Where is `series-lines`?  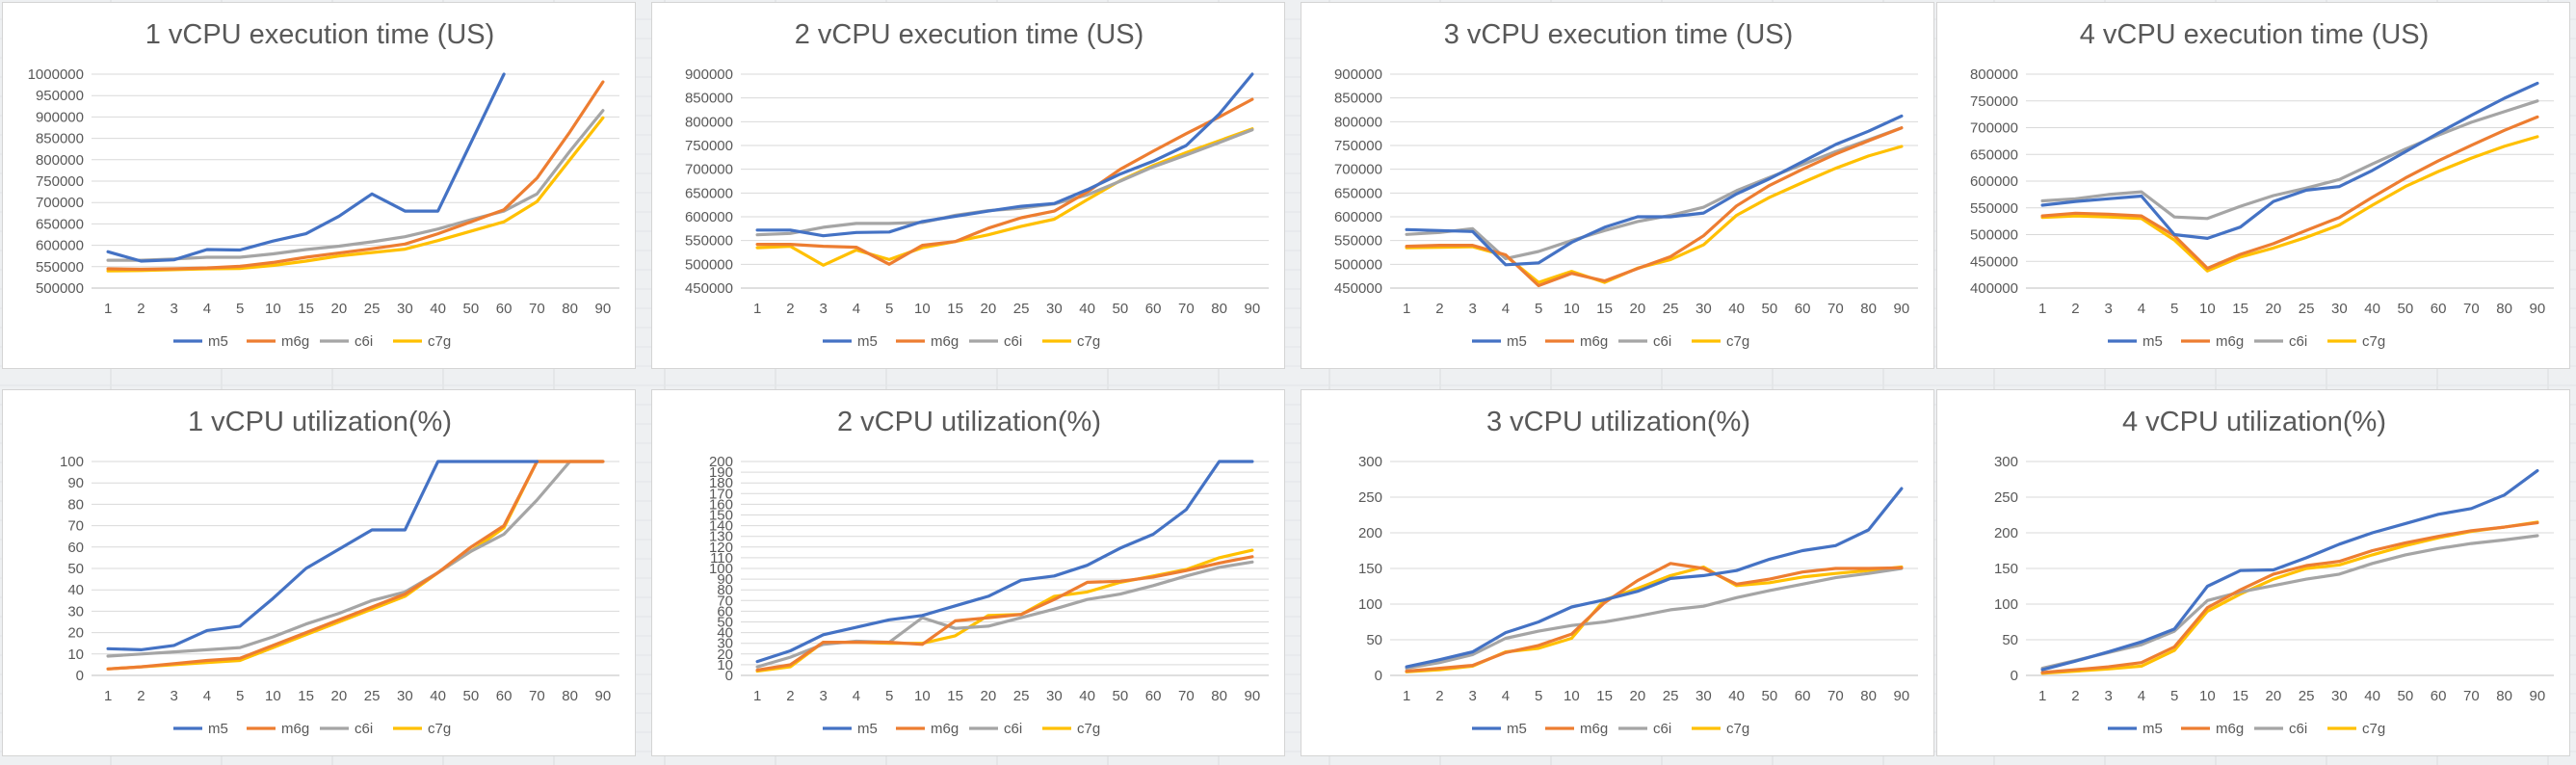
series-lines is located at coordinates (2289, 572).